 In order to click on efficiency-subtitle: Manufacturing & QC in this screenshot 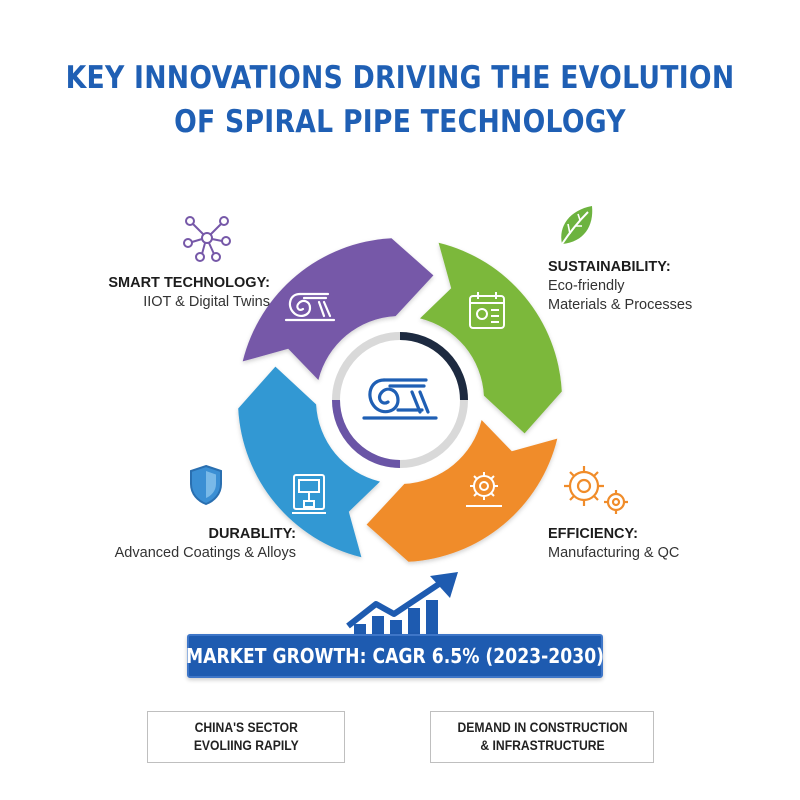, I will do `click(614, 553)`.